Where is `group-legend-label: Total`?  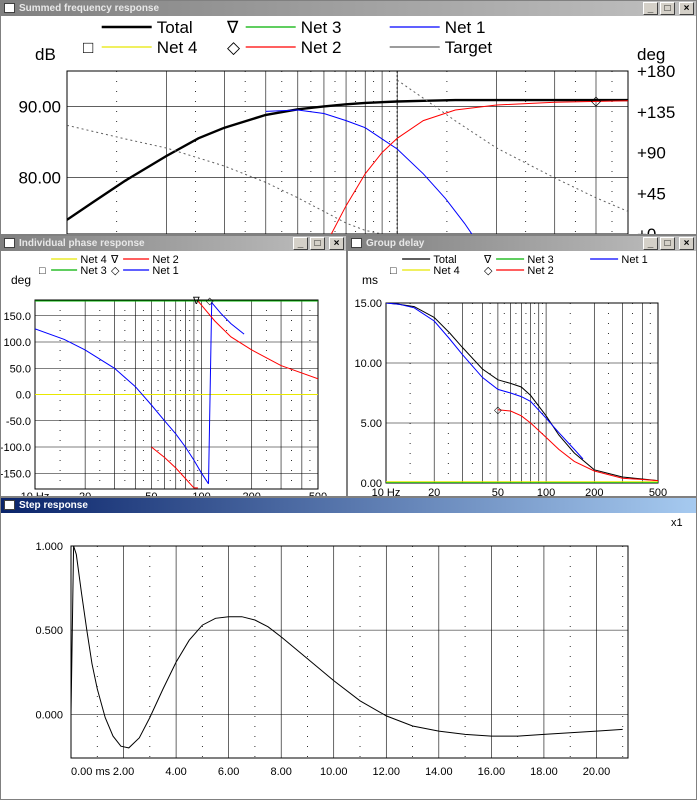
group-legend-label: Total is located at coordinates (444, 260).